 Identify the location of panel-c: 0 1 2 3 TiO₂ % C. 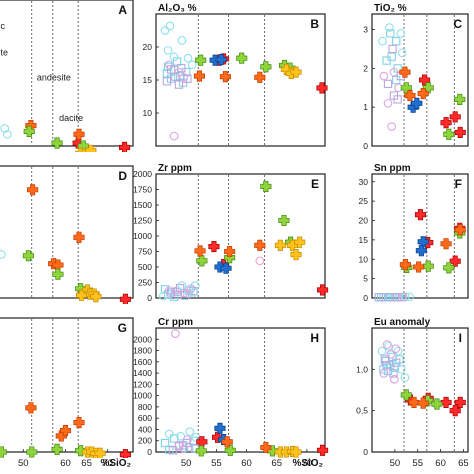
(416, 77).